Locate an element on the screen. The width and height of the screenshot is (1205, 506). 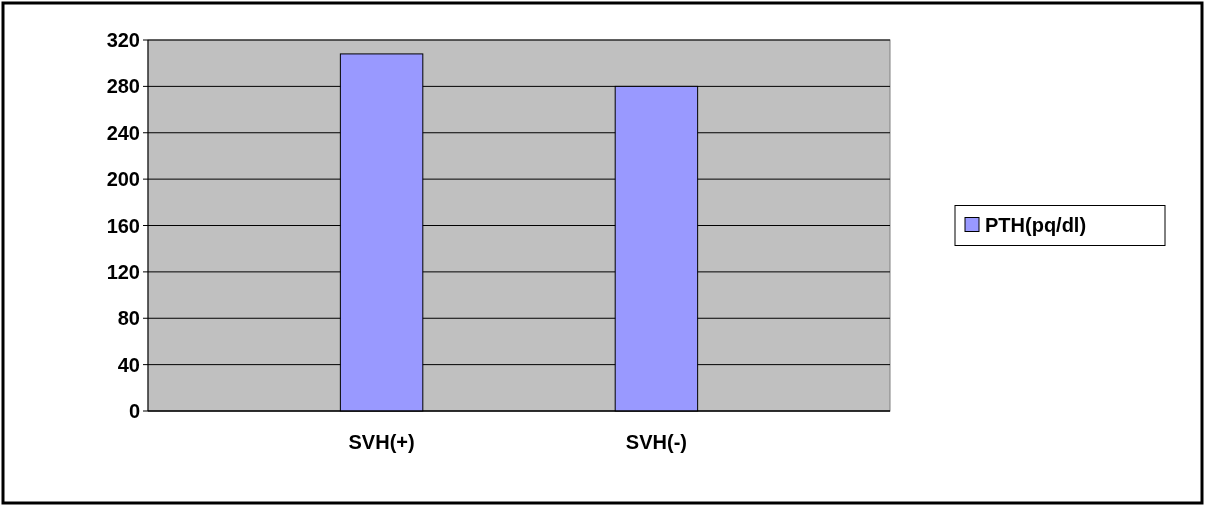
y-tick-label: 120 is located at coordinates (123, 271).